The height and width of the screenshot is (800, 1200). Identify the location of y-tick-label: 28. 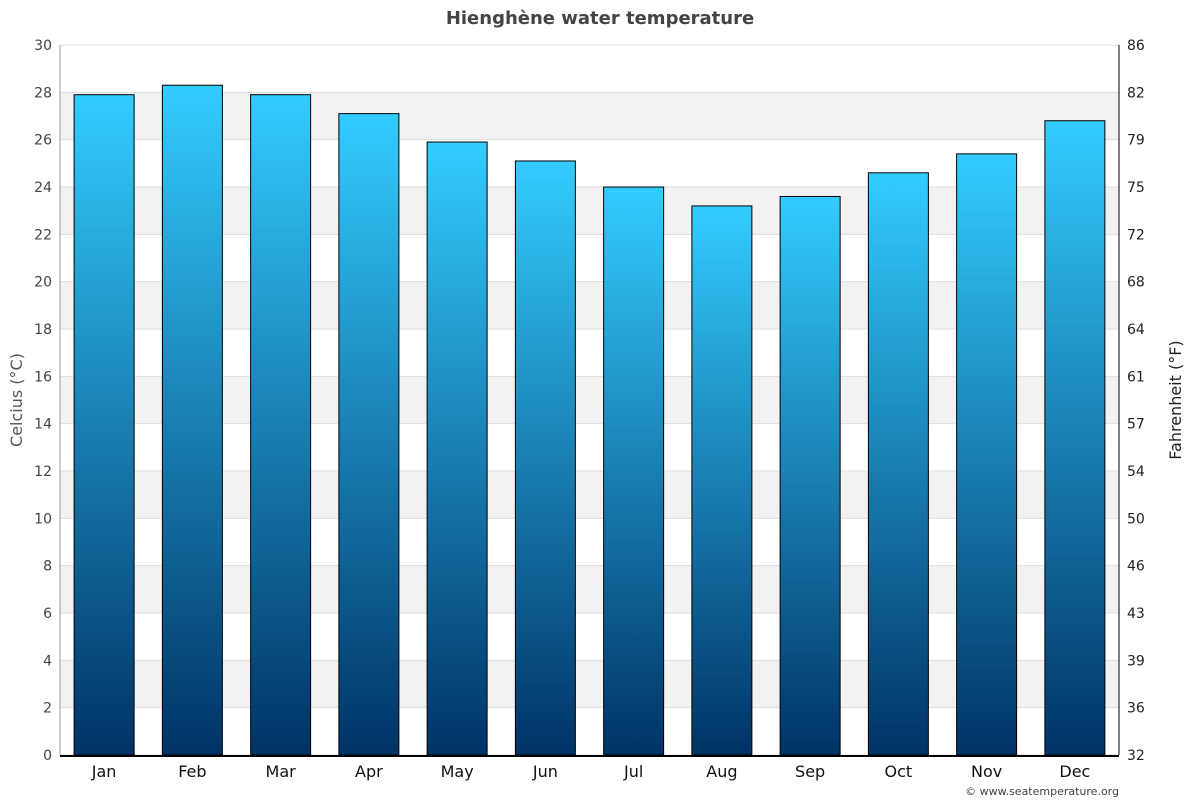
(43, 93).